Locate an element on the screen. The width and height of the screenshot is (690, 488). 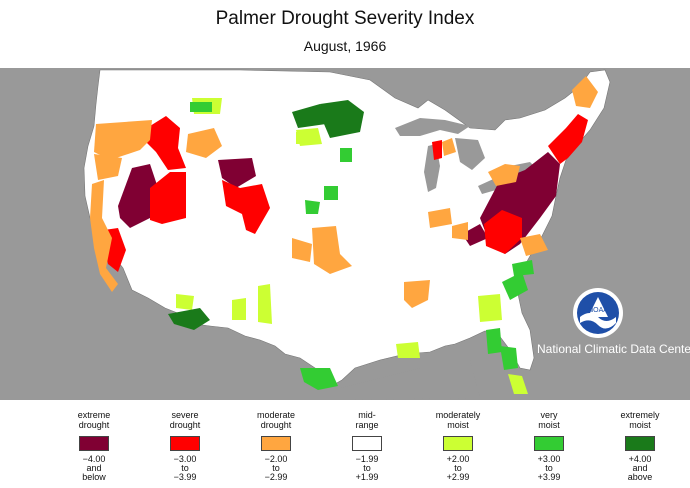
north-carolina-moderate is located at coordinates (534, 245).